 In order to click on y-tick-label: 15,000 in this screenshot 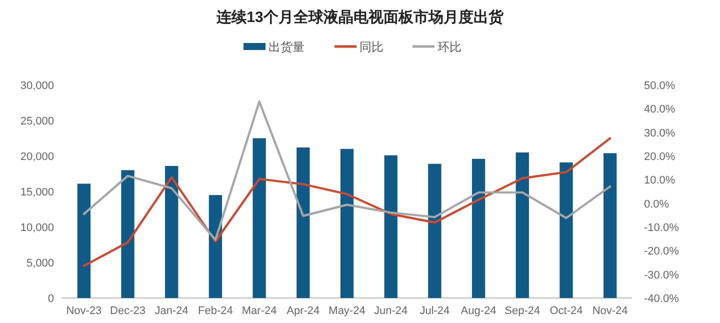, I will do `click(37, 192)`.